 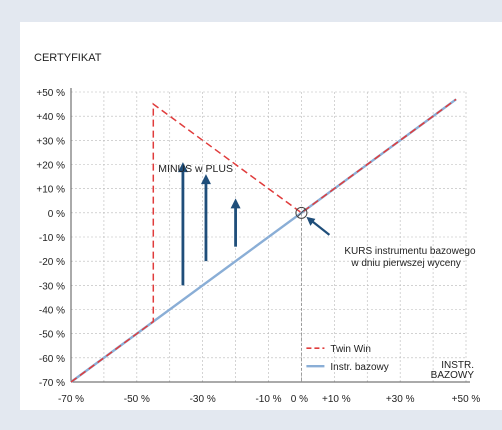 I want to click on y-tick-label: +20 %, so click(x=50, y=166).